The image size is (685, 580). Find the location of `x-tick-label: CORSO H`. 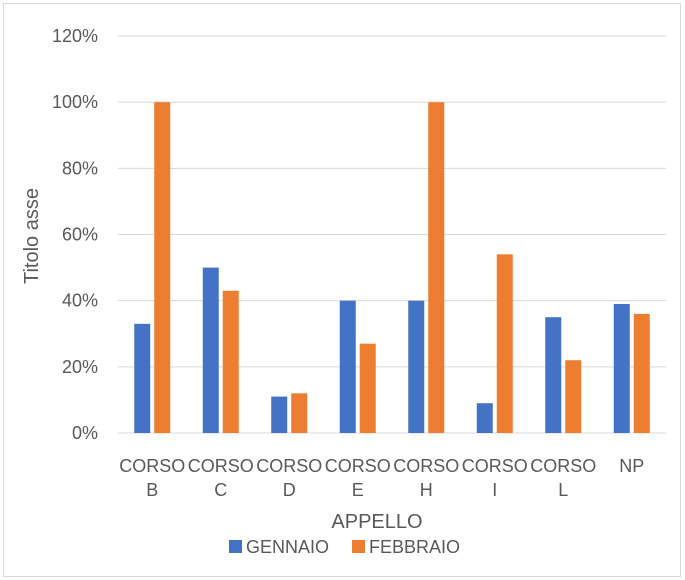

x-tick-label: CORSO H is located at coordinates (426, 478).